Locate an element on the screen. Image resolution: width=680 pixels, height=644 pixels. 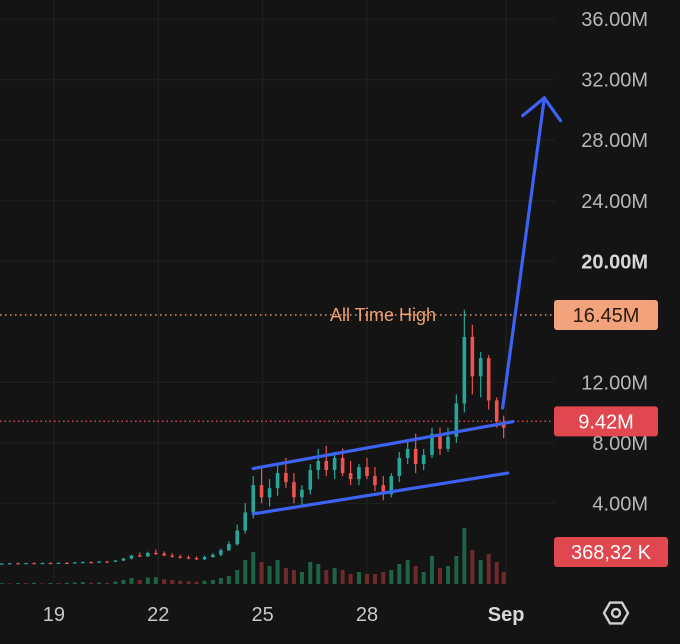
x-tick-label: 22 is located at coordinates (158, 615).